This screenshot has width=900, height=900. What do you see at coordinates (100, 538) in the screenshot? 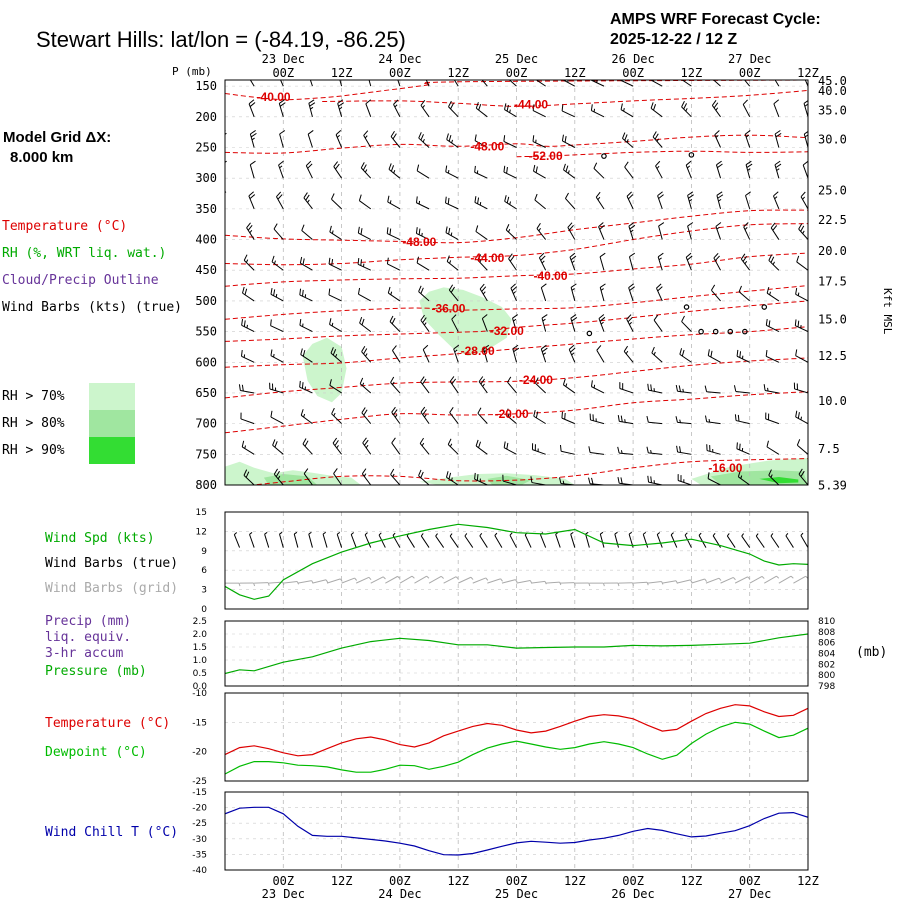
I see `legend-wind-speed: Wind Spd (kts)` at bounding box center [100, 538].